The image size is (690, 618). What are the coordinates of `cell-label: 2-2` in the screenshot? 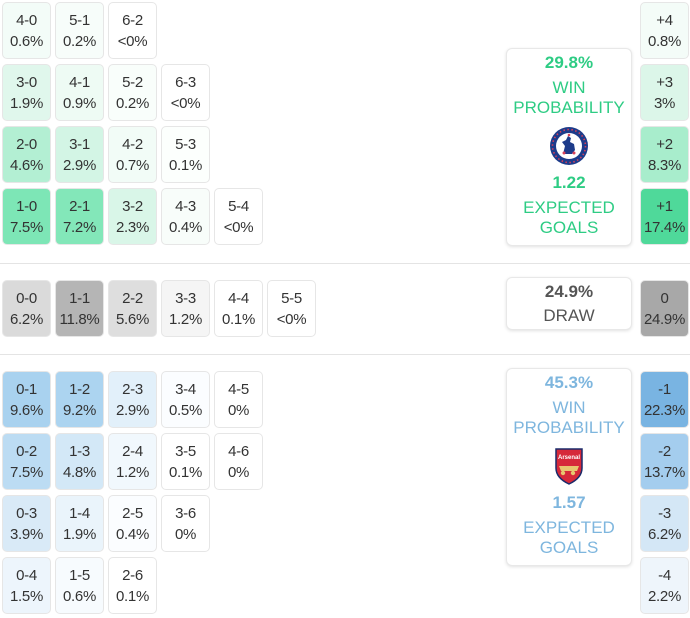 It's located at (132, 298).